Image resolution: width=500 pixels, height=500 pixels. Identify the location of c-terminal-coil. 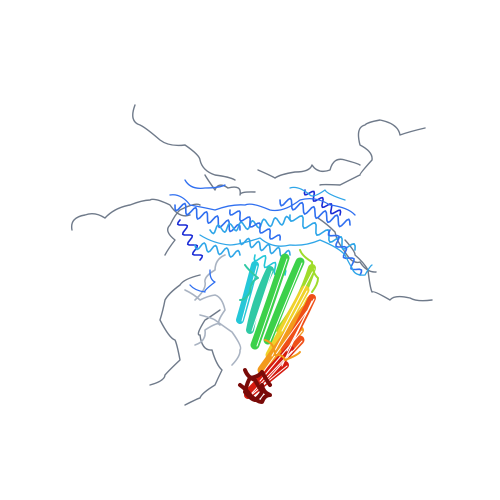
(255, 393).